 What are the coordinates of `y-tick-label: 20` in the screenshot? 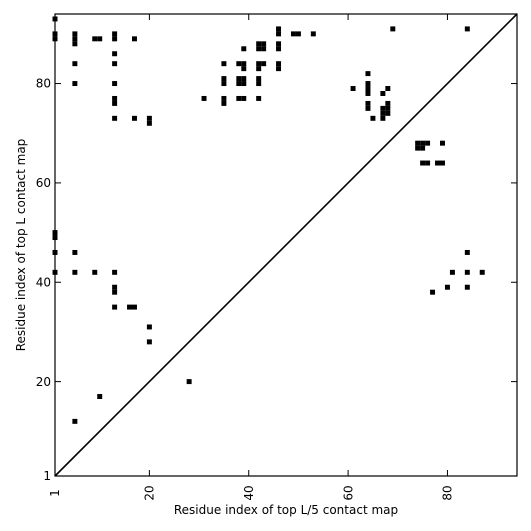 It's located at (43, 382).